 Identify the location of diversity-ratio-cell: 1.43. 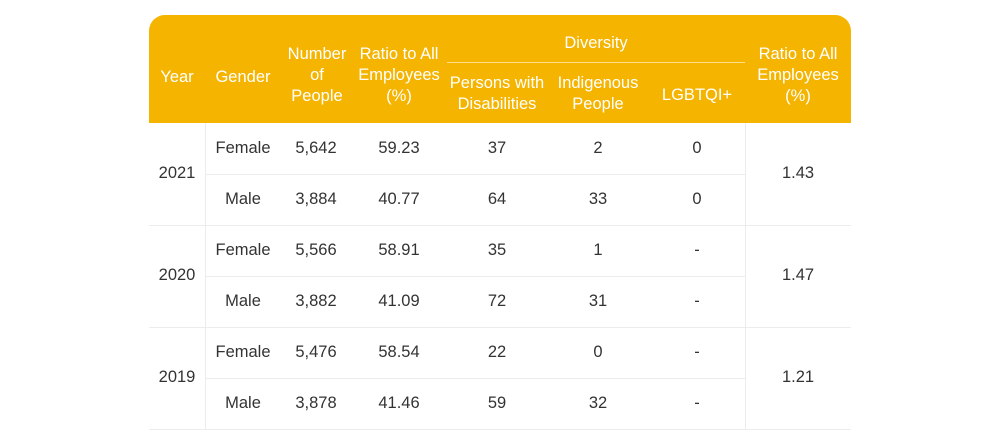
(798, 173).